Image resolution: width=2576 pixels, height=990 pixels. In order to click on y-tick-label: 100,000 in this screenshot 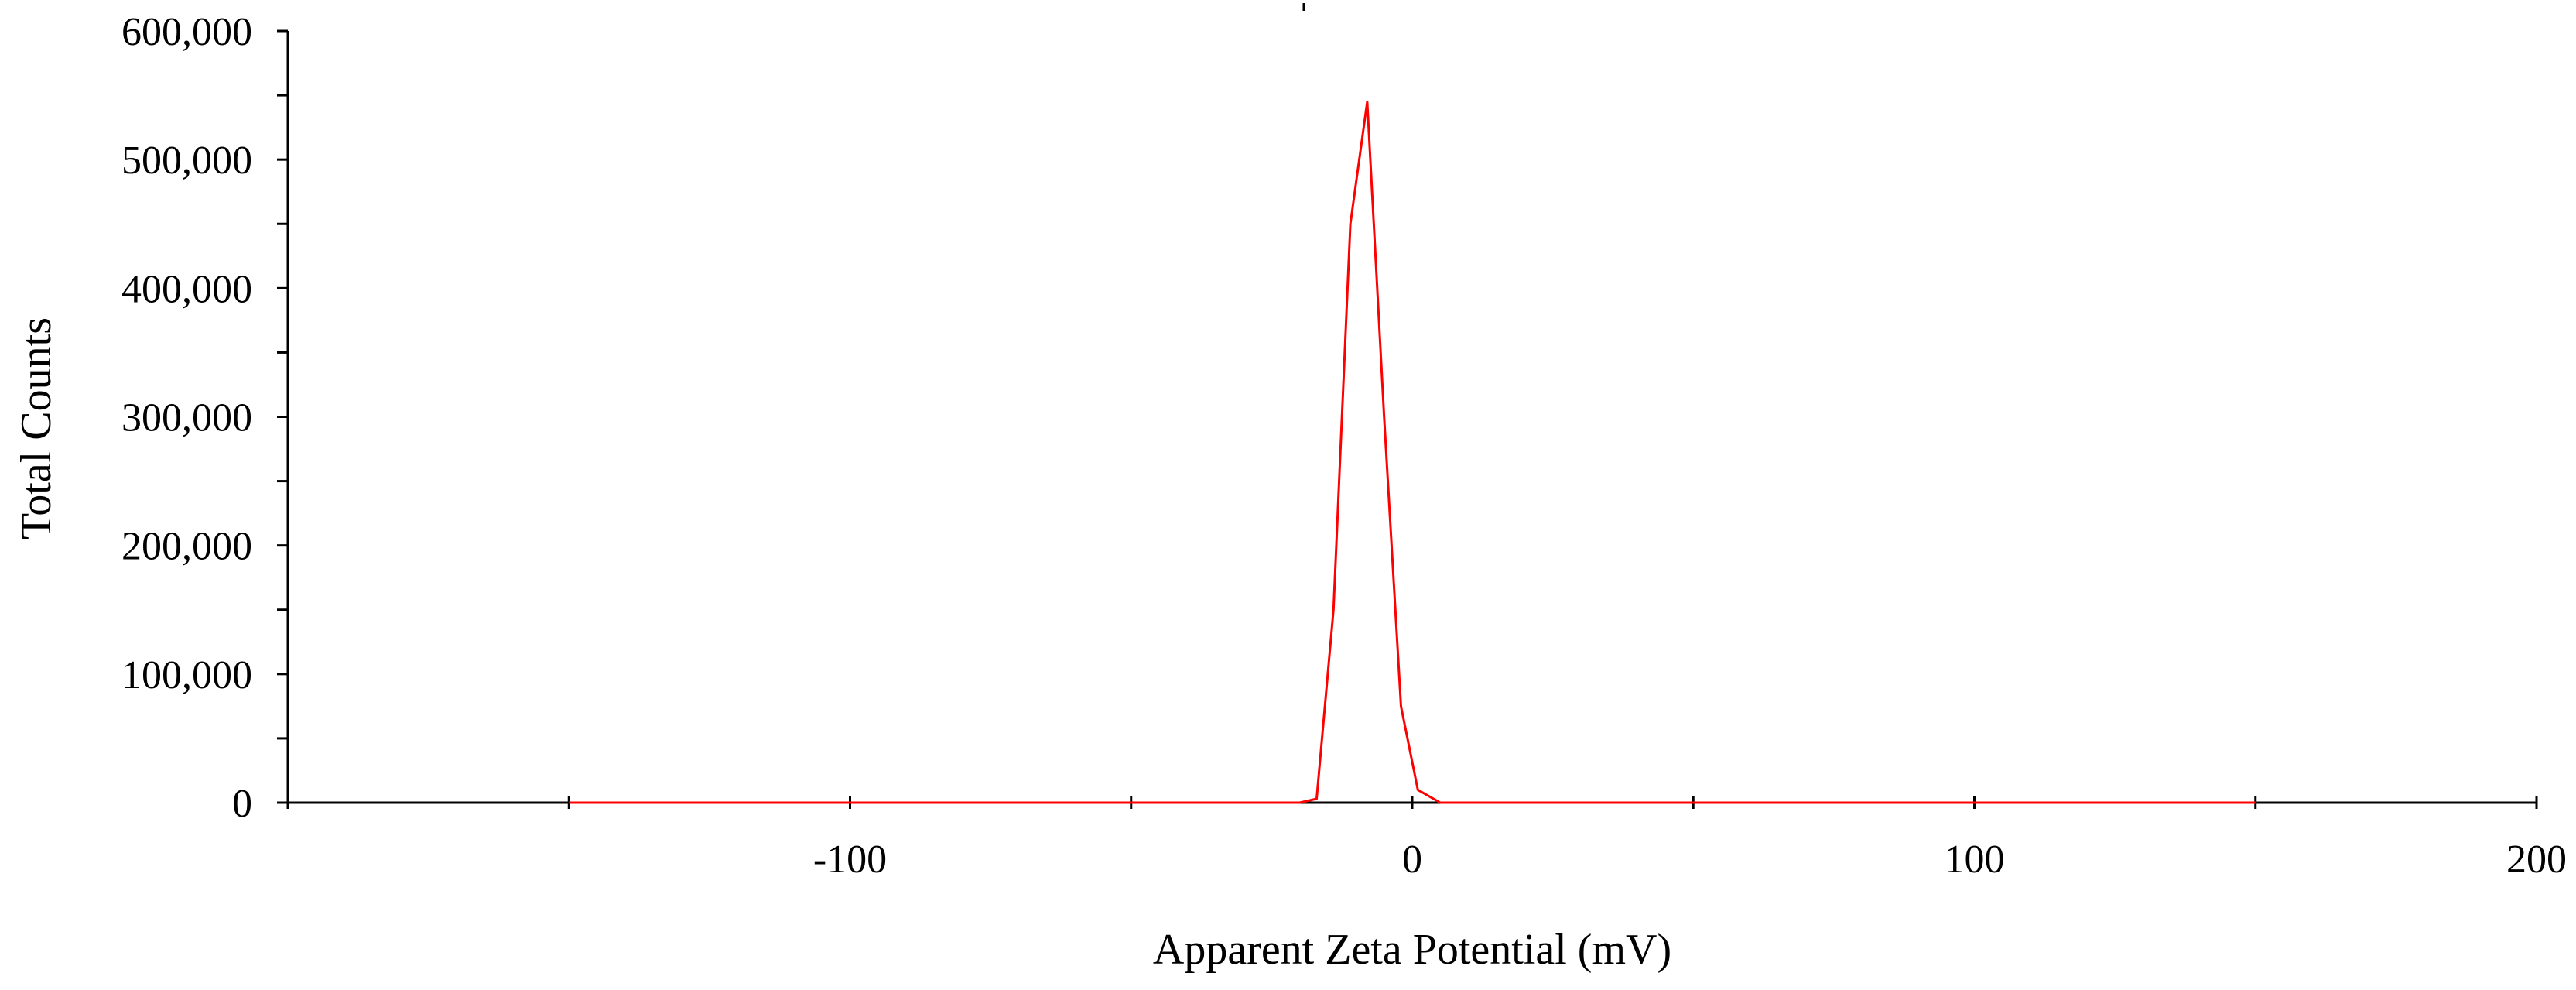, I will do `click(187, 675)`.